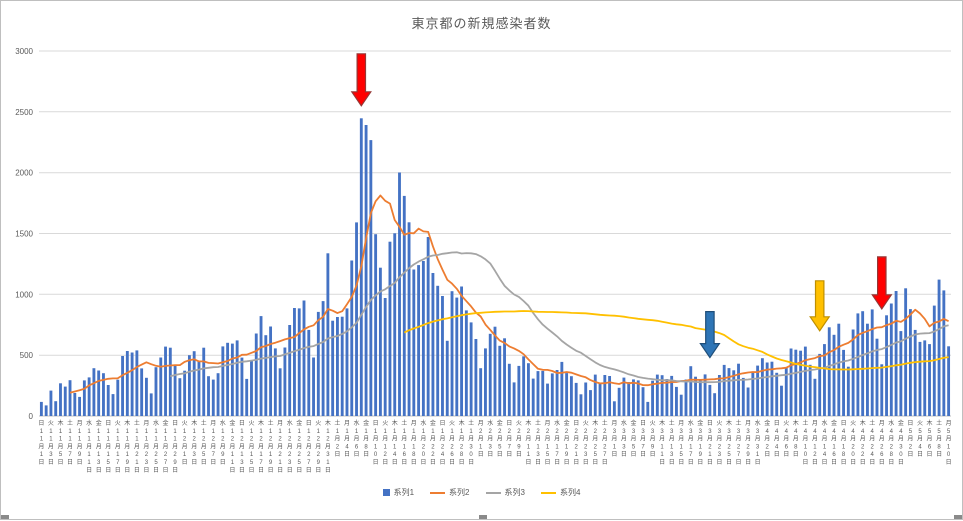  What do you see at coordinates (493, 492) in the screenshot?
I see `series3-swatch` at bounding box center [493, 492].